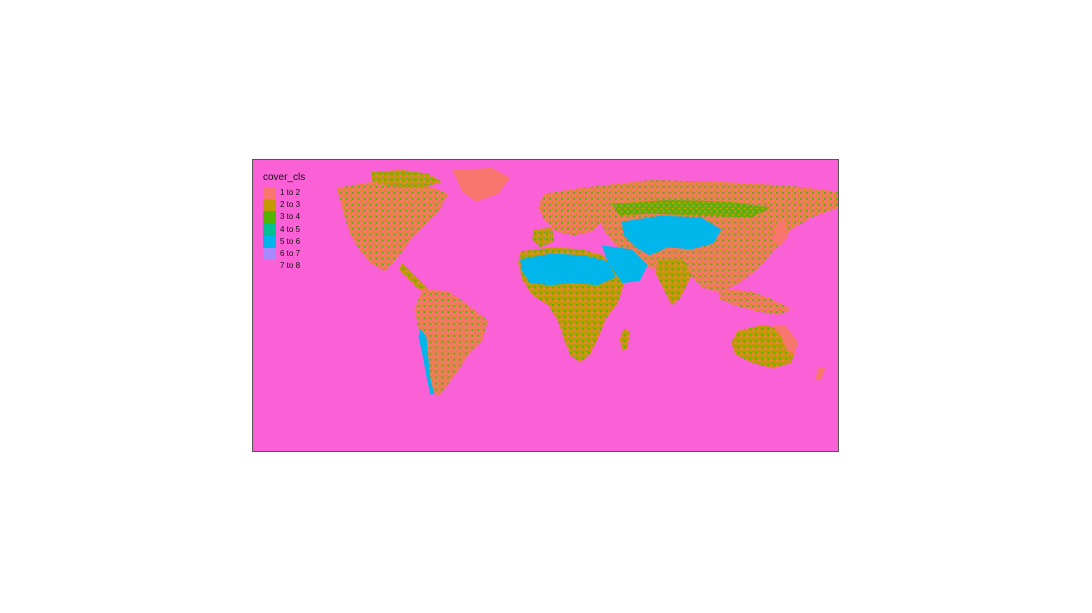 Image resolution: width=1092 pixels, height=613 pixels. What do you see at coordinates (290, 241) in the screenshot?
I see `legend-label: 5 to 6` at bounding box center [290, 241].